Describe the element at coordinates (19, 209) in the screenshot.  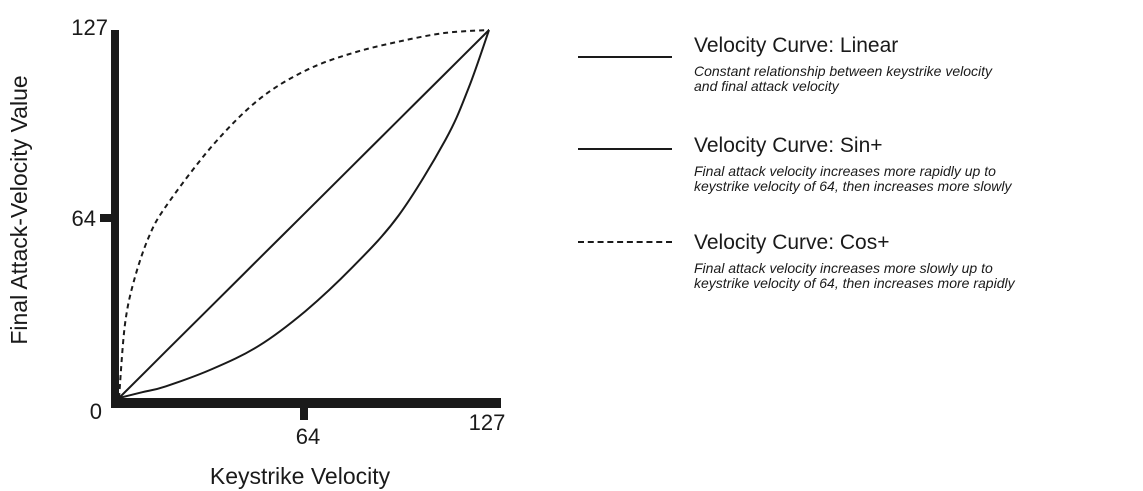
I see `y-axis-title: Final Attack-Velocity Value` at that location.